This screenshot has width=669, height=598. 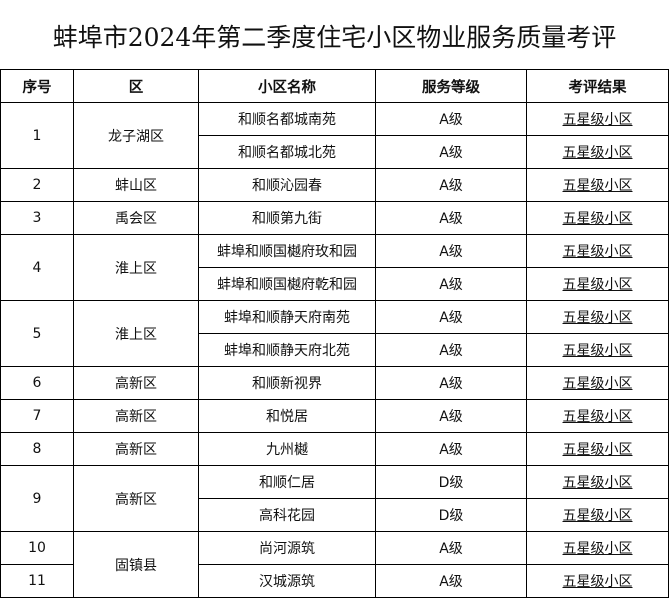 I want to click on table-row: 9 高新区 和顺仁居 D级 五星级小区, so click(x=334, y=498).